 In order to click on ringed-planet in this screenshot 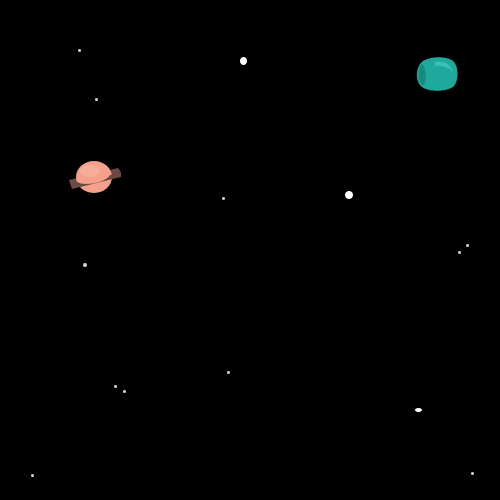, I will do `click(95, 177)`.